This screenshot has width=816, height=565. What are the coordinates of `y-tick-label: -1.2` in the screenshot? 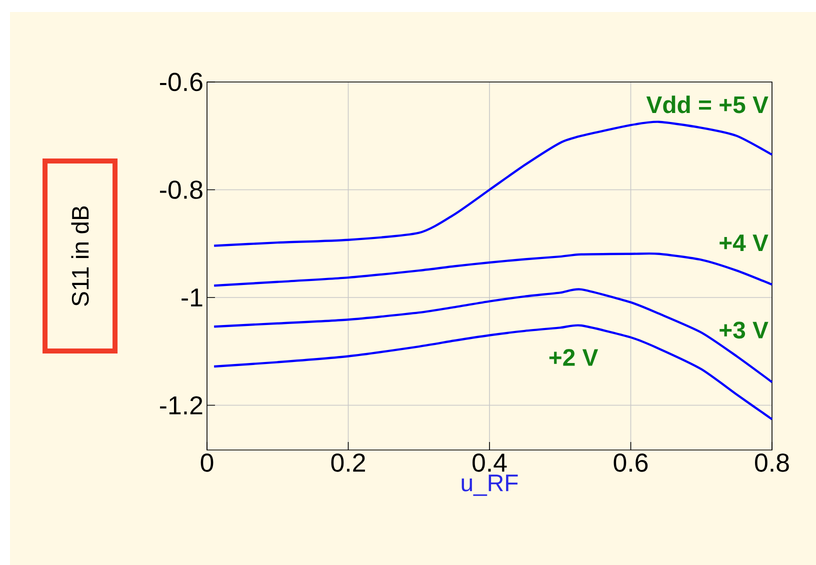 It's located at (181, 405).